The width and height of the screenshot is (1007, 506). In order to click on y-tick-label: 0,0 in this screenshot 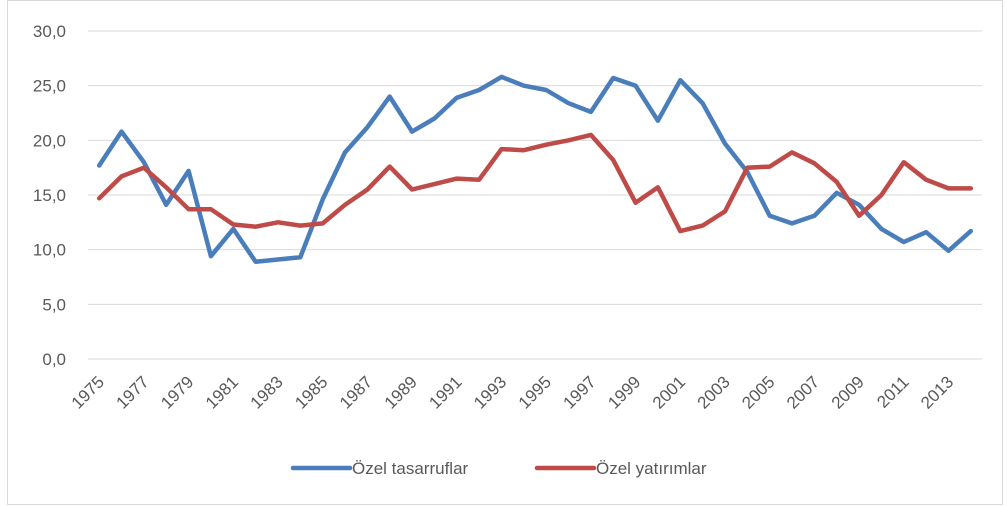, I will do `click(54, 359)`.